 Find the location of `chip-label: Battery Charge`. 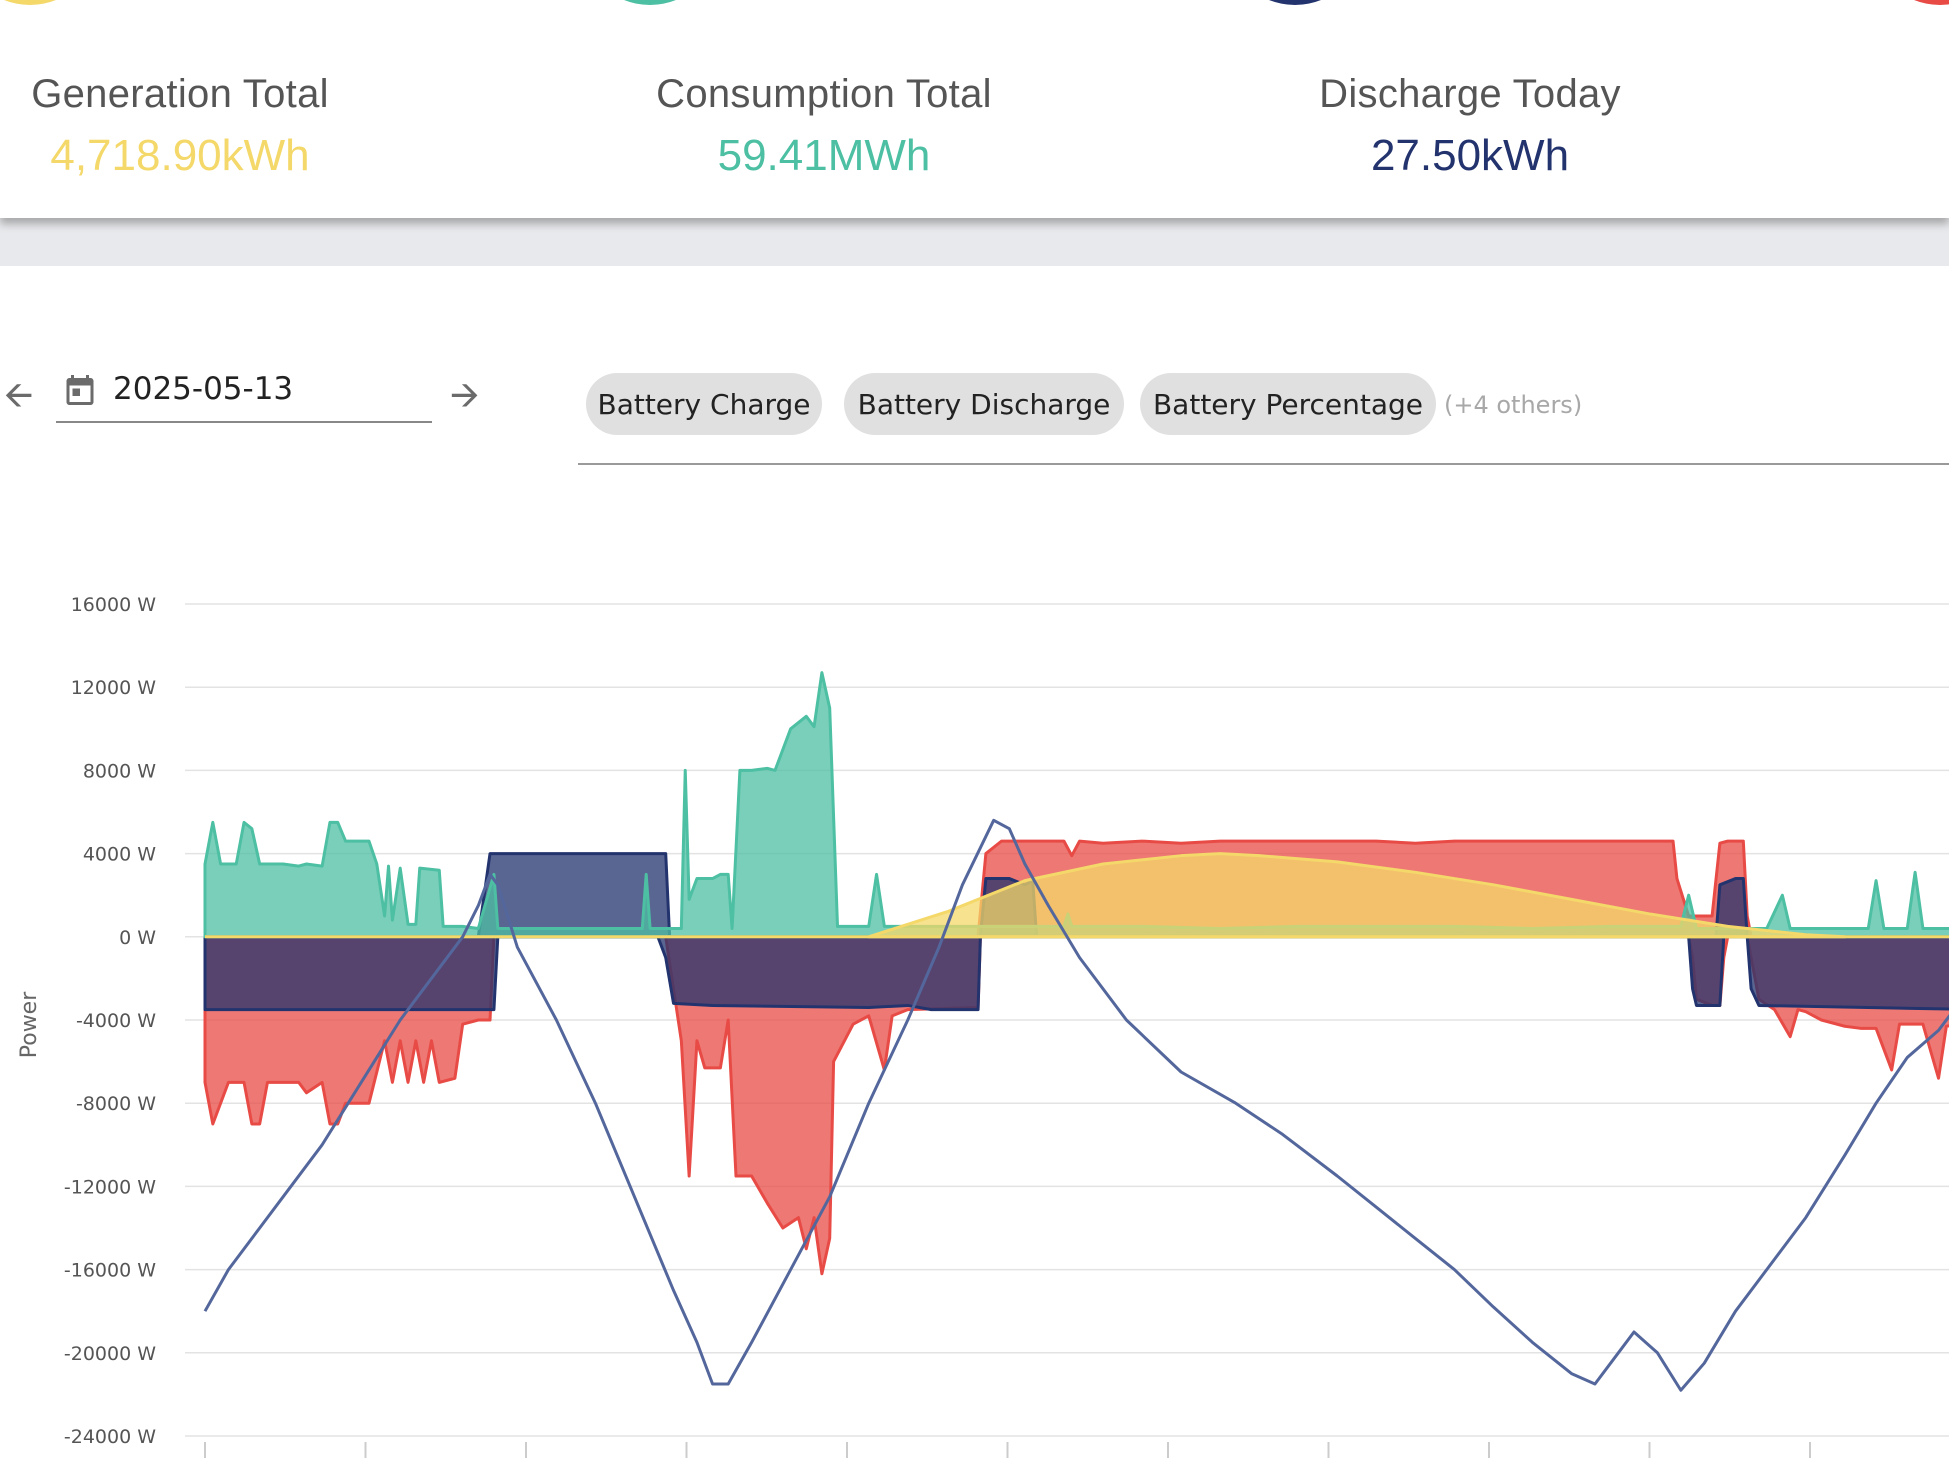

chip-label: Battery Charge is located at coordinates (704, 404).